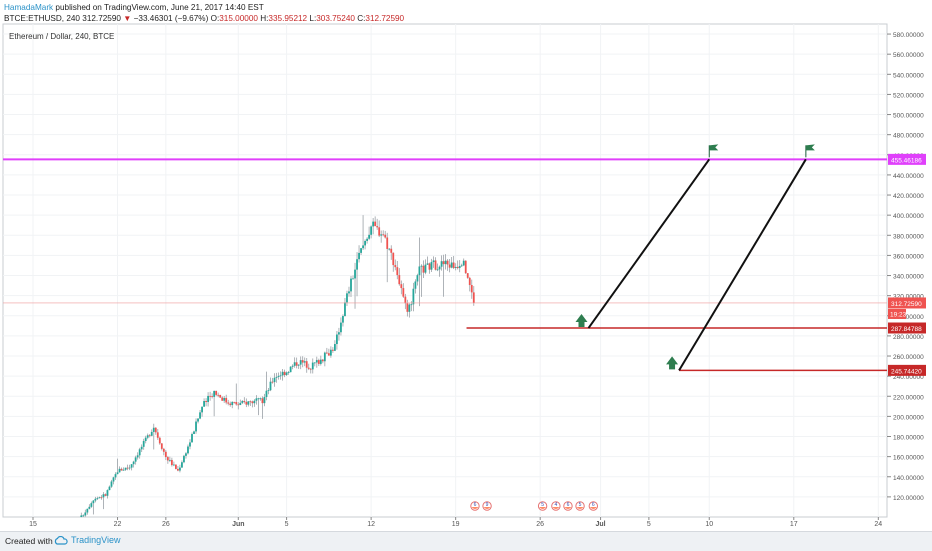 This screenshot has height=551, width=932. I want to click on x-tick-label: 17, so click(794, 524).